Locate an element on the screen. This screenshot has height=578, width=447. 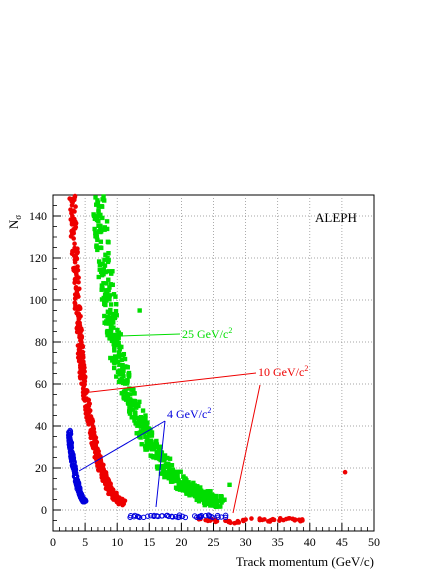
y-tick-label: 60 is located at coordinates (41, 384).